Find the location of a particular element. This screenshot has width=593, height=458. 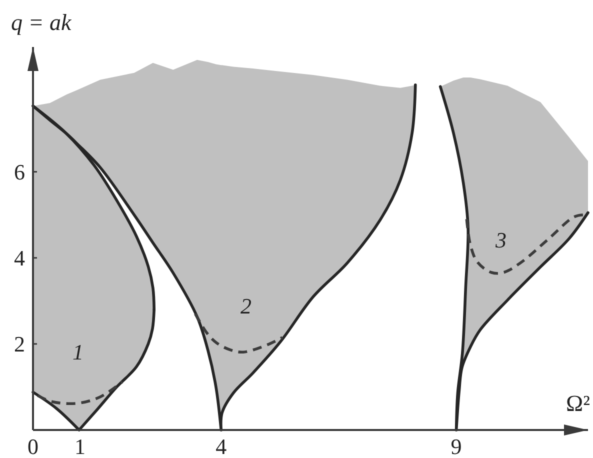

annotation: 3 is located at coordinates (500, 240).